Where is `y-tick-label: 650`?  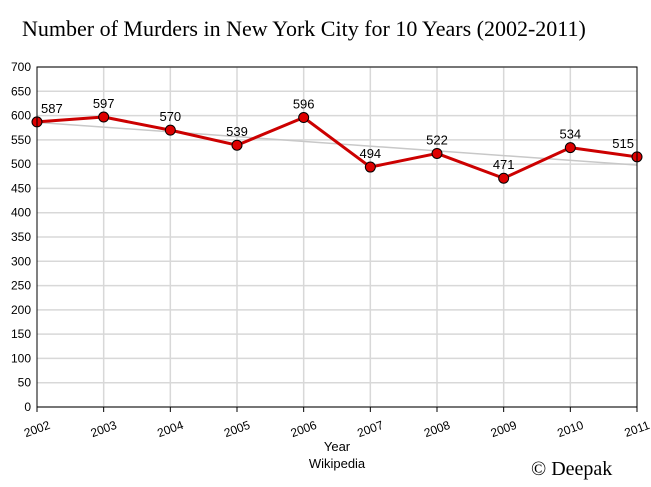 y-tick-label: 650 is located at coordinates (21, 91).